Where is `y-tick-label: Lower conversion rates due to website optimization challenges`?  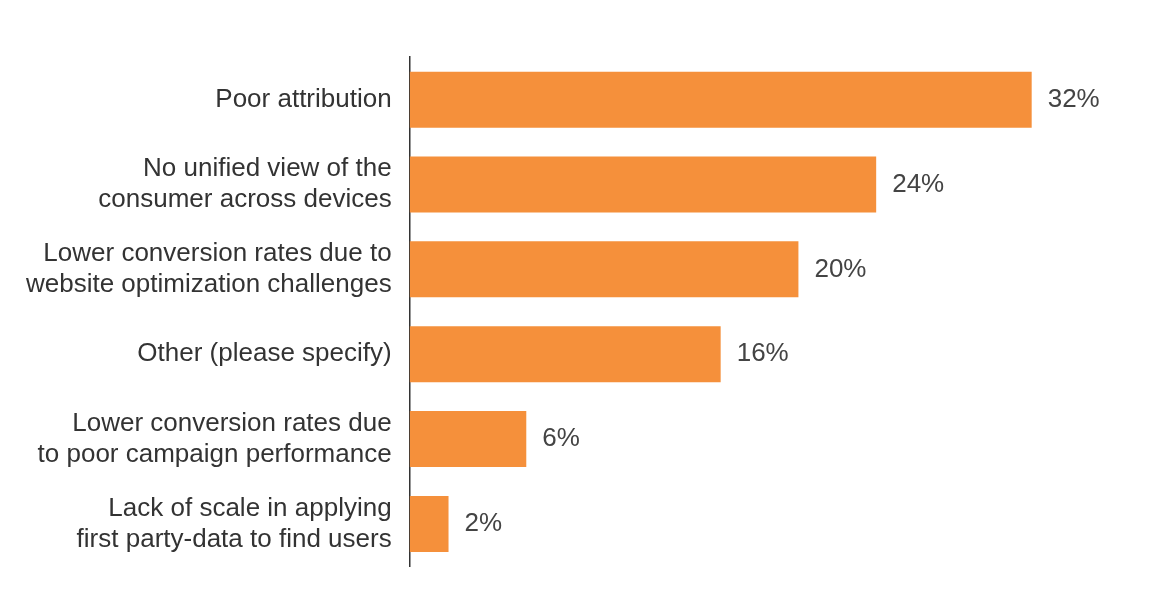 y-tick-label: Lower conversion rates due to website optimization challenges is located at coordinates (208, 267).